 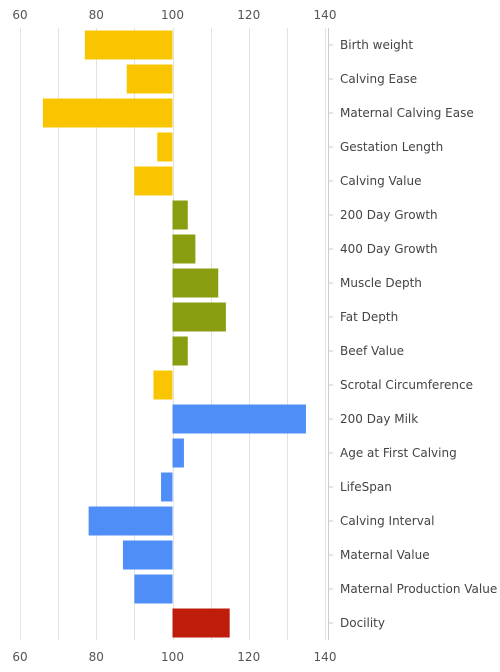 What do you see at coordinates (378, 79) in the screenshot?
I see `category-label: Calving Ease` at bounding box center [378, 79].